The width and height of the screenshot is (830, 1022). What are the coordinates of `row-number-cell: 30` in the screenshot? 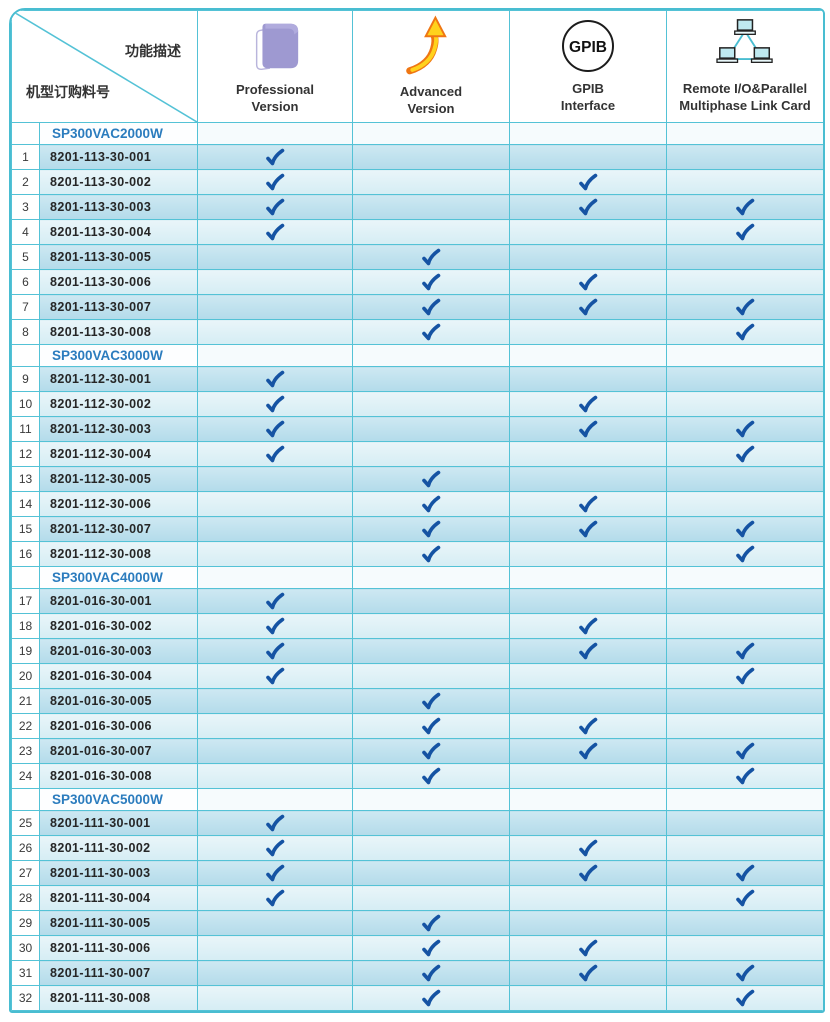 It's located at (25, 948).